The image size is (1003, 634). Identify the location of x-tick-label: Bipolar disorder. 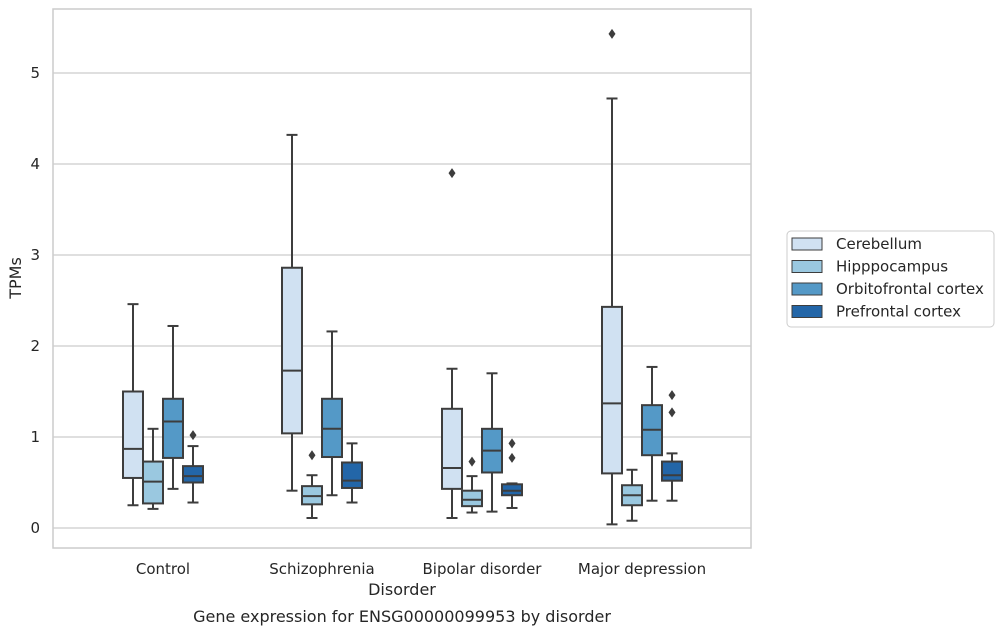
(483, 569).